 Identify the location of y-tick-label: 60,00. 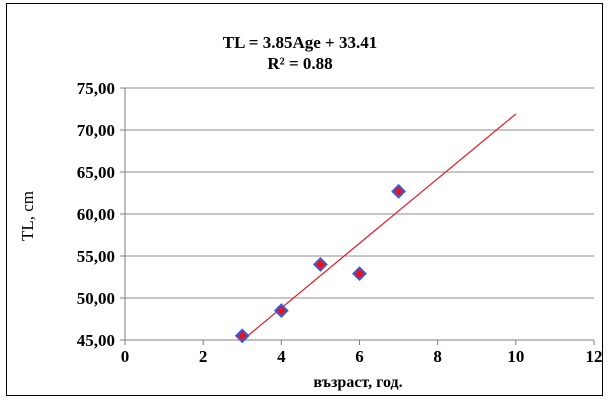
(96, 214).